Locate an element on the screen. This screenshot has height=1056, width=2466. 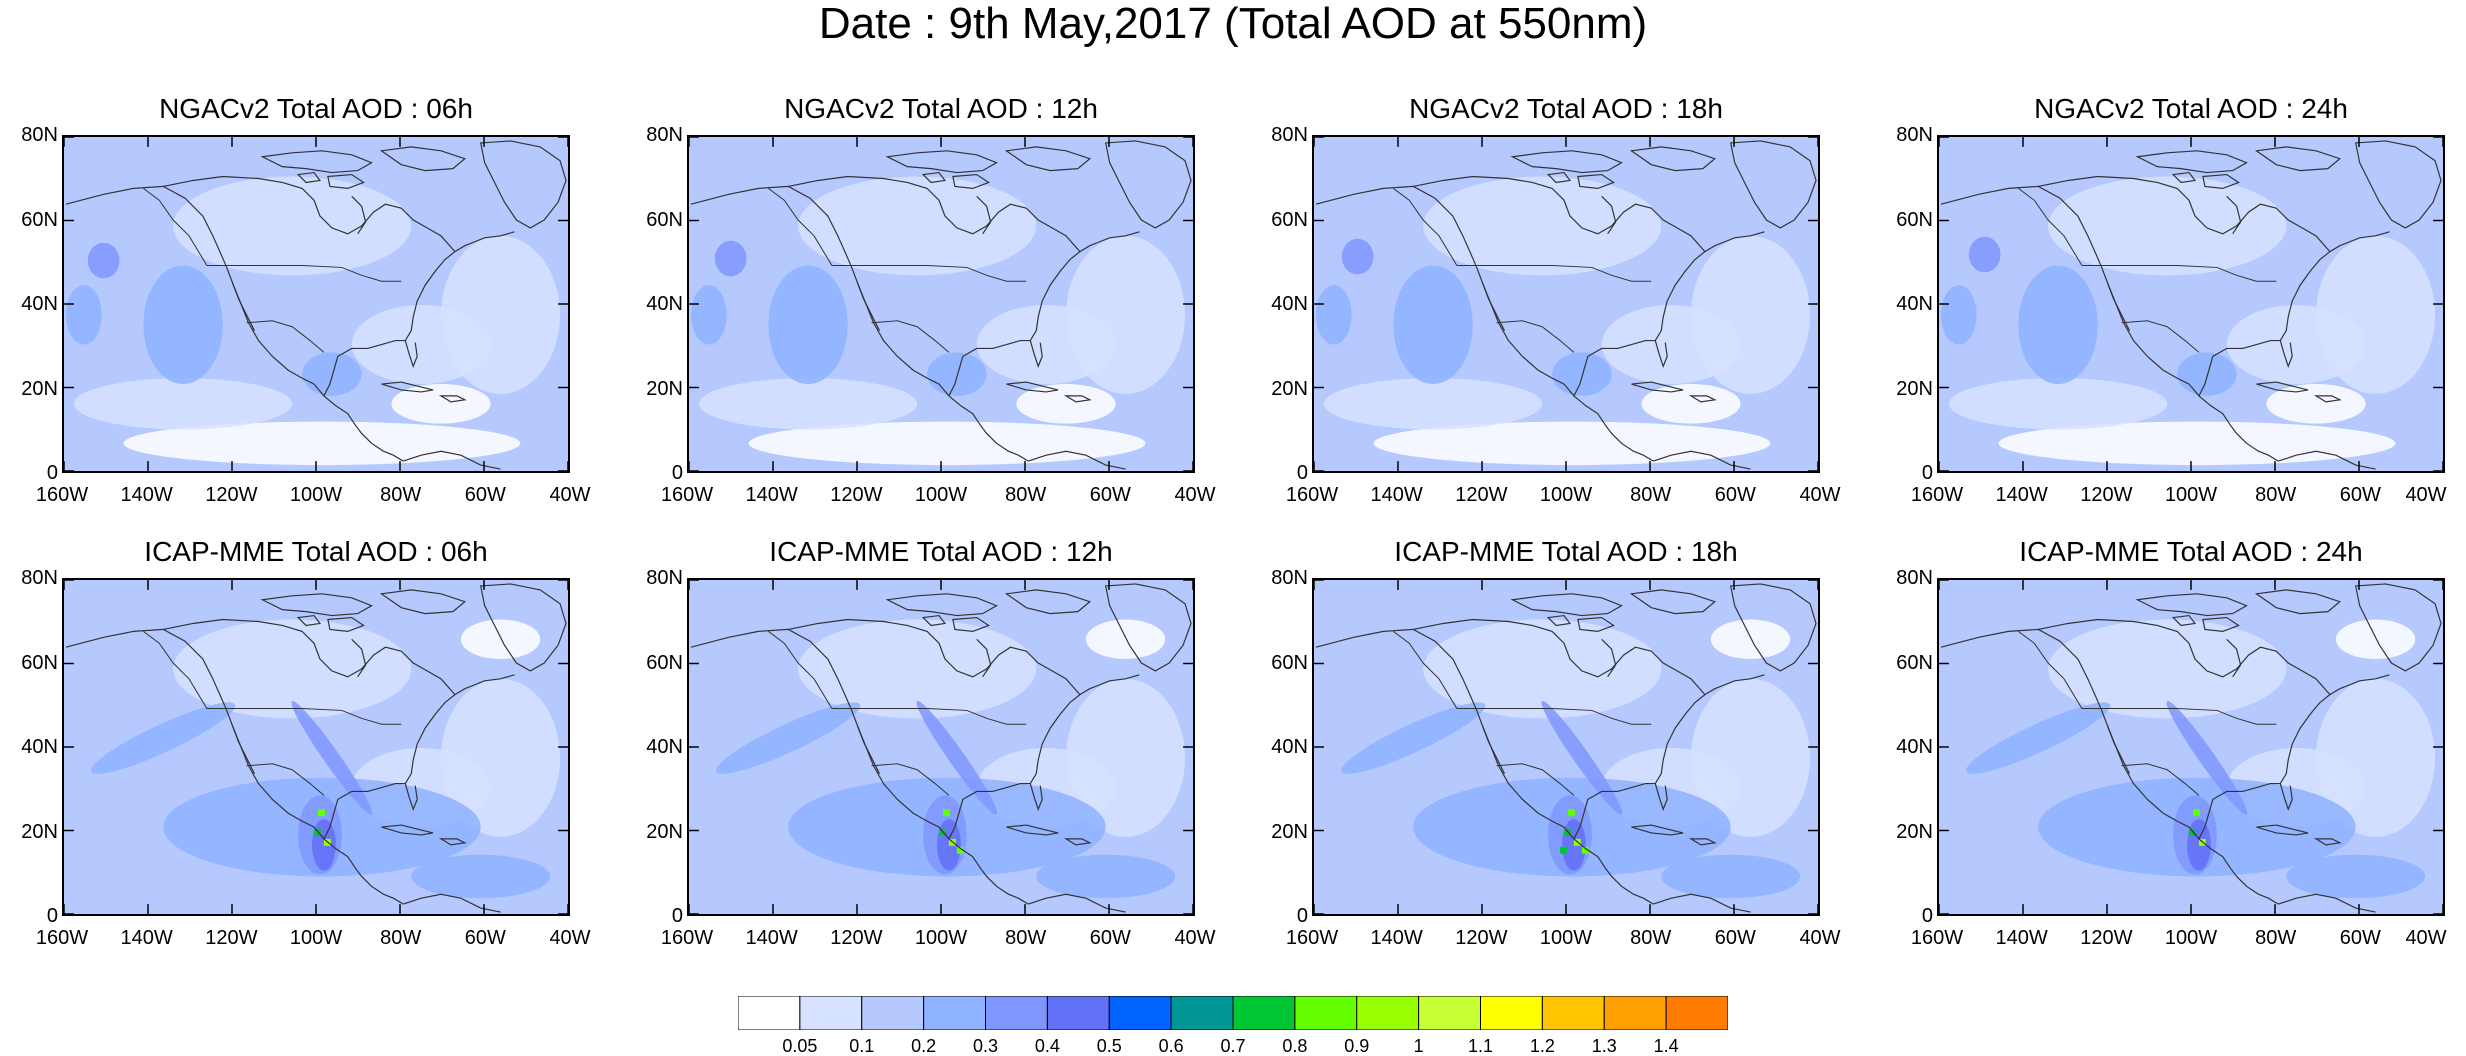
colorbar-level-label: 1.3 is located at coordinates (1604, 1046).